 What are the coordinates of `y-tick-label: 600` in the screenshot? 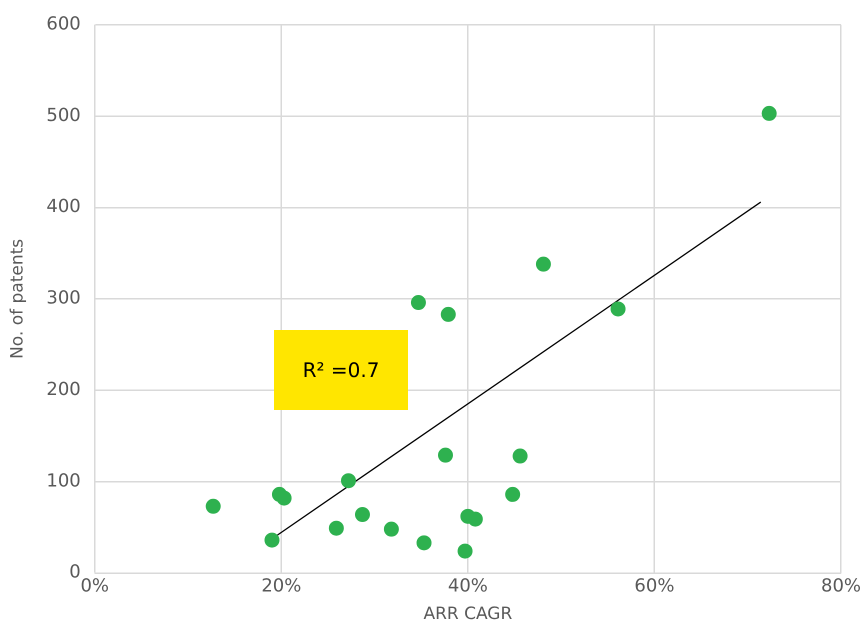 It's located at (63, 23).